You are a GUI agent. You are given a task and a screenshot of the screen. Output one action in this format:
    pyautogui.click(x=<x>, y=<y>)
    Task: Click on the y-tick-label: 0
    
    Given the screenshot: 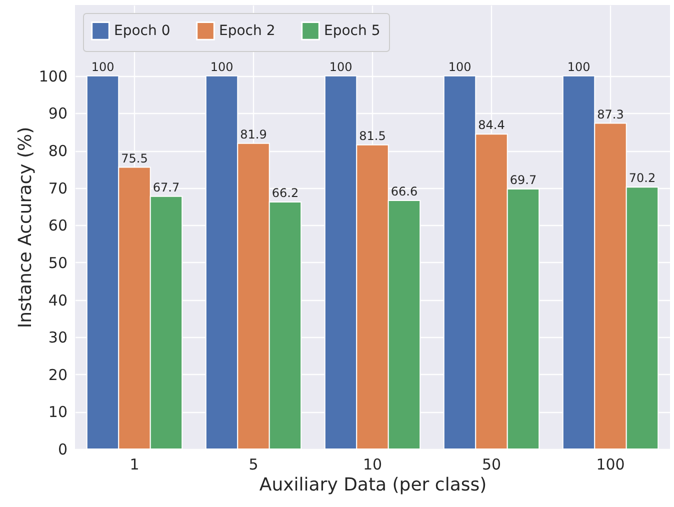 What is the action you would take?
    pyautogui.click(x=63, y=449)
    